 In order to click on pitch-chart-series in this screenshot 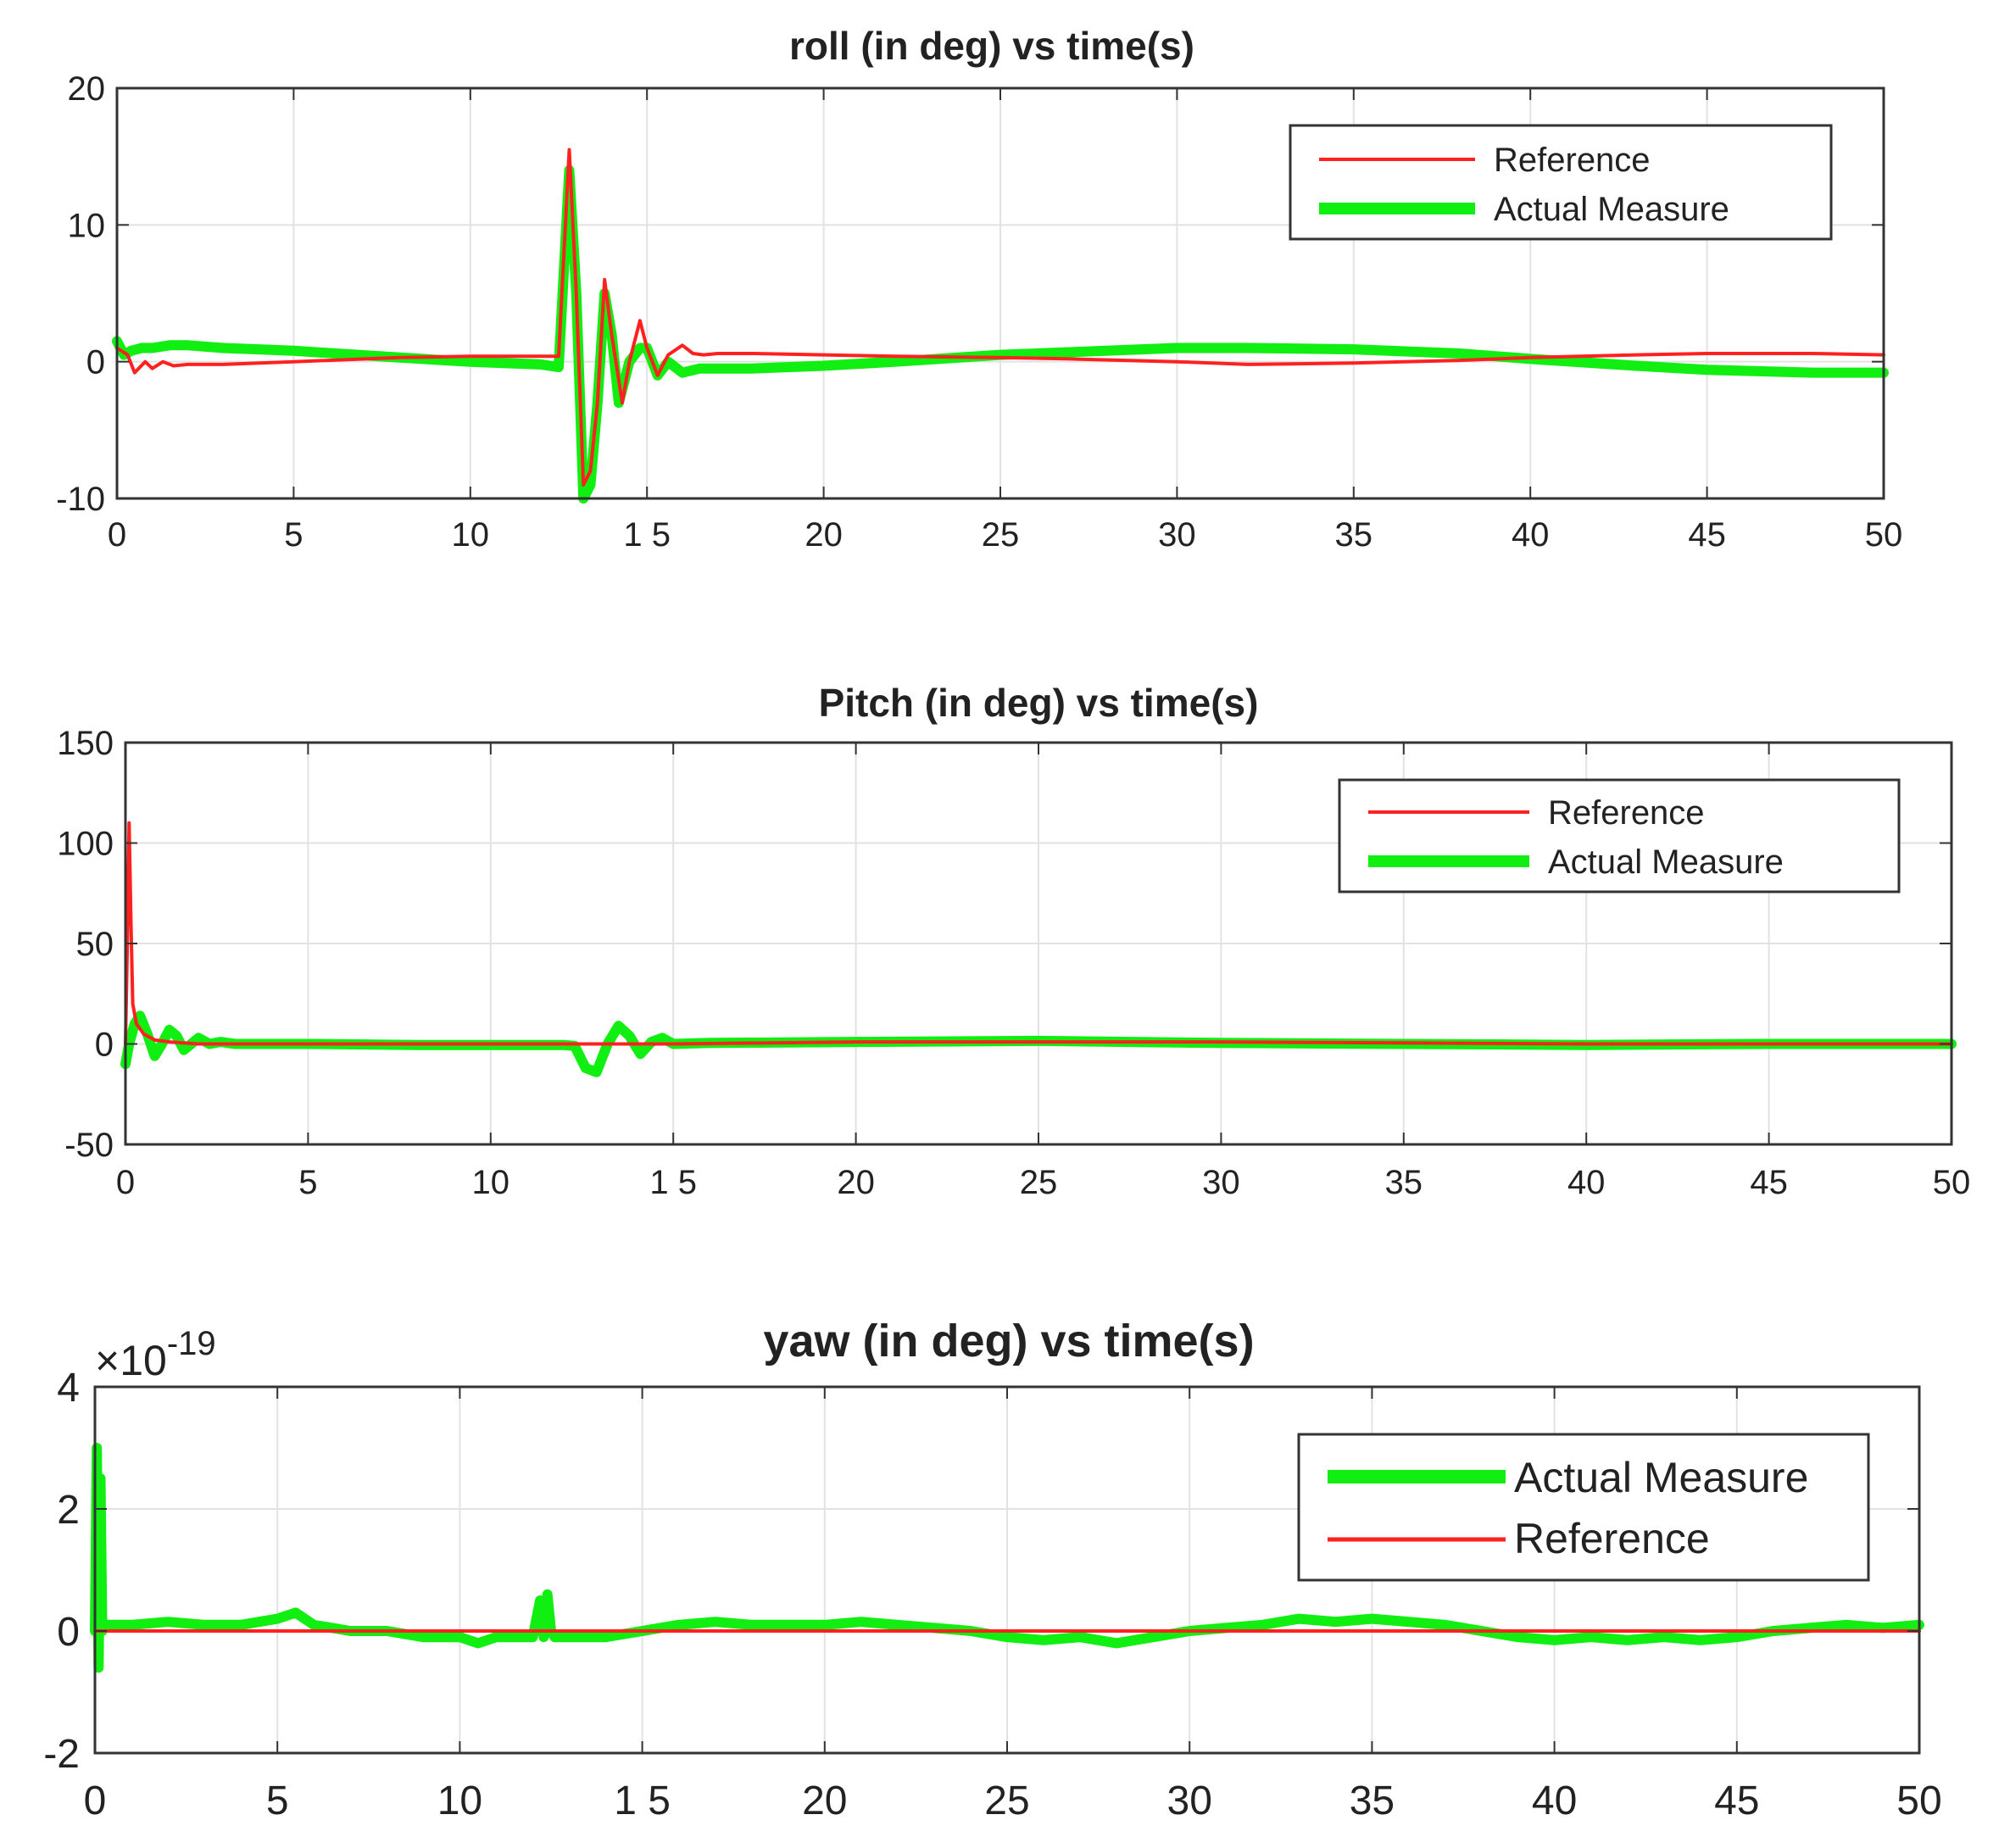, I will do `click(1038, 949)`.